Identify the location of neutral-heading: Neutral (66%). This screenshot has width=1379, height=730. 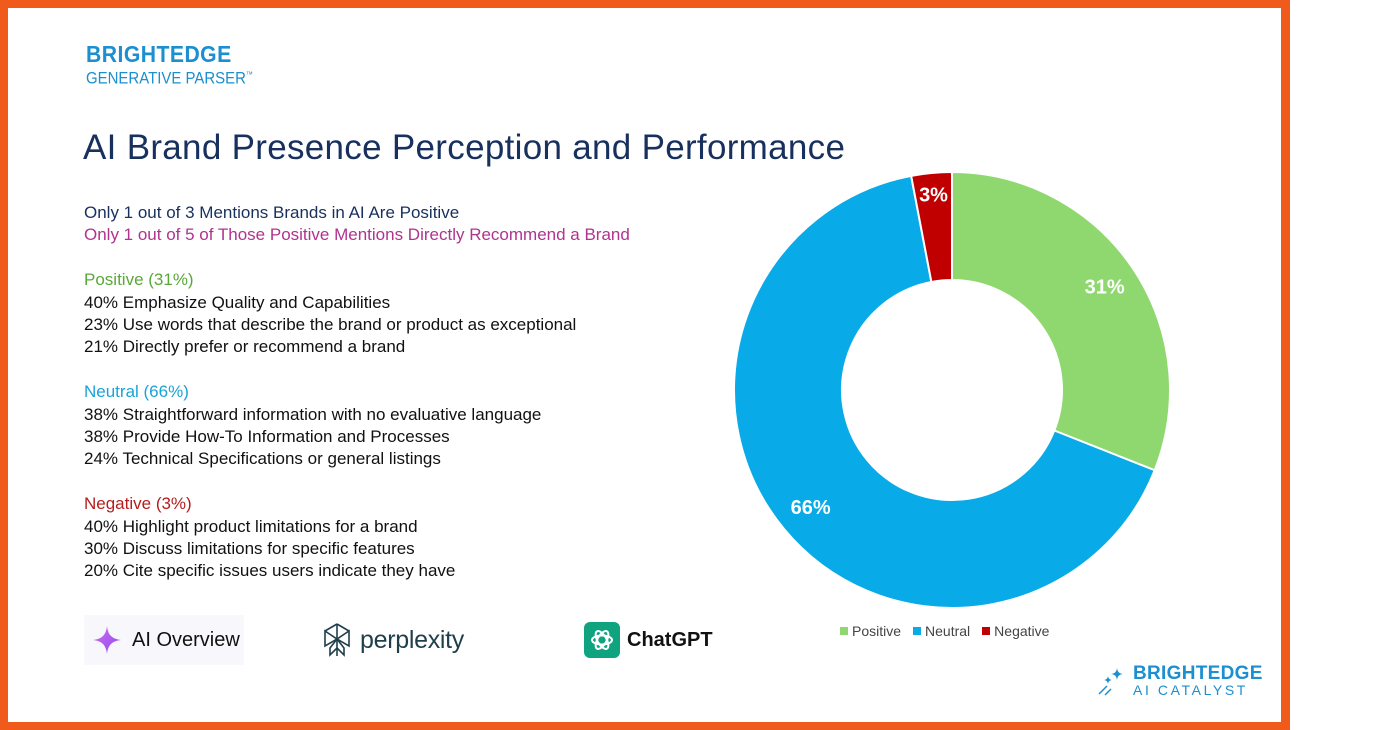
(136, 392).